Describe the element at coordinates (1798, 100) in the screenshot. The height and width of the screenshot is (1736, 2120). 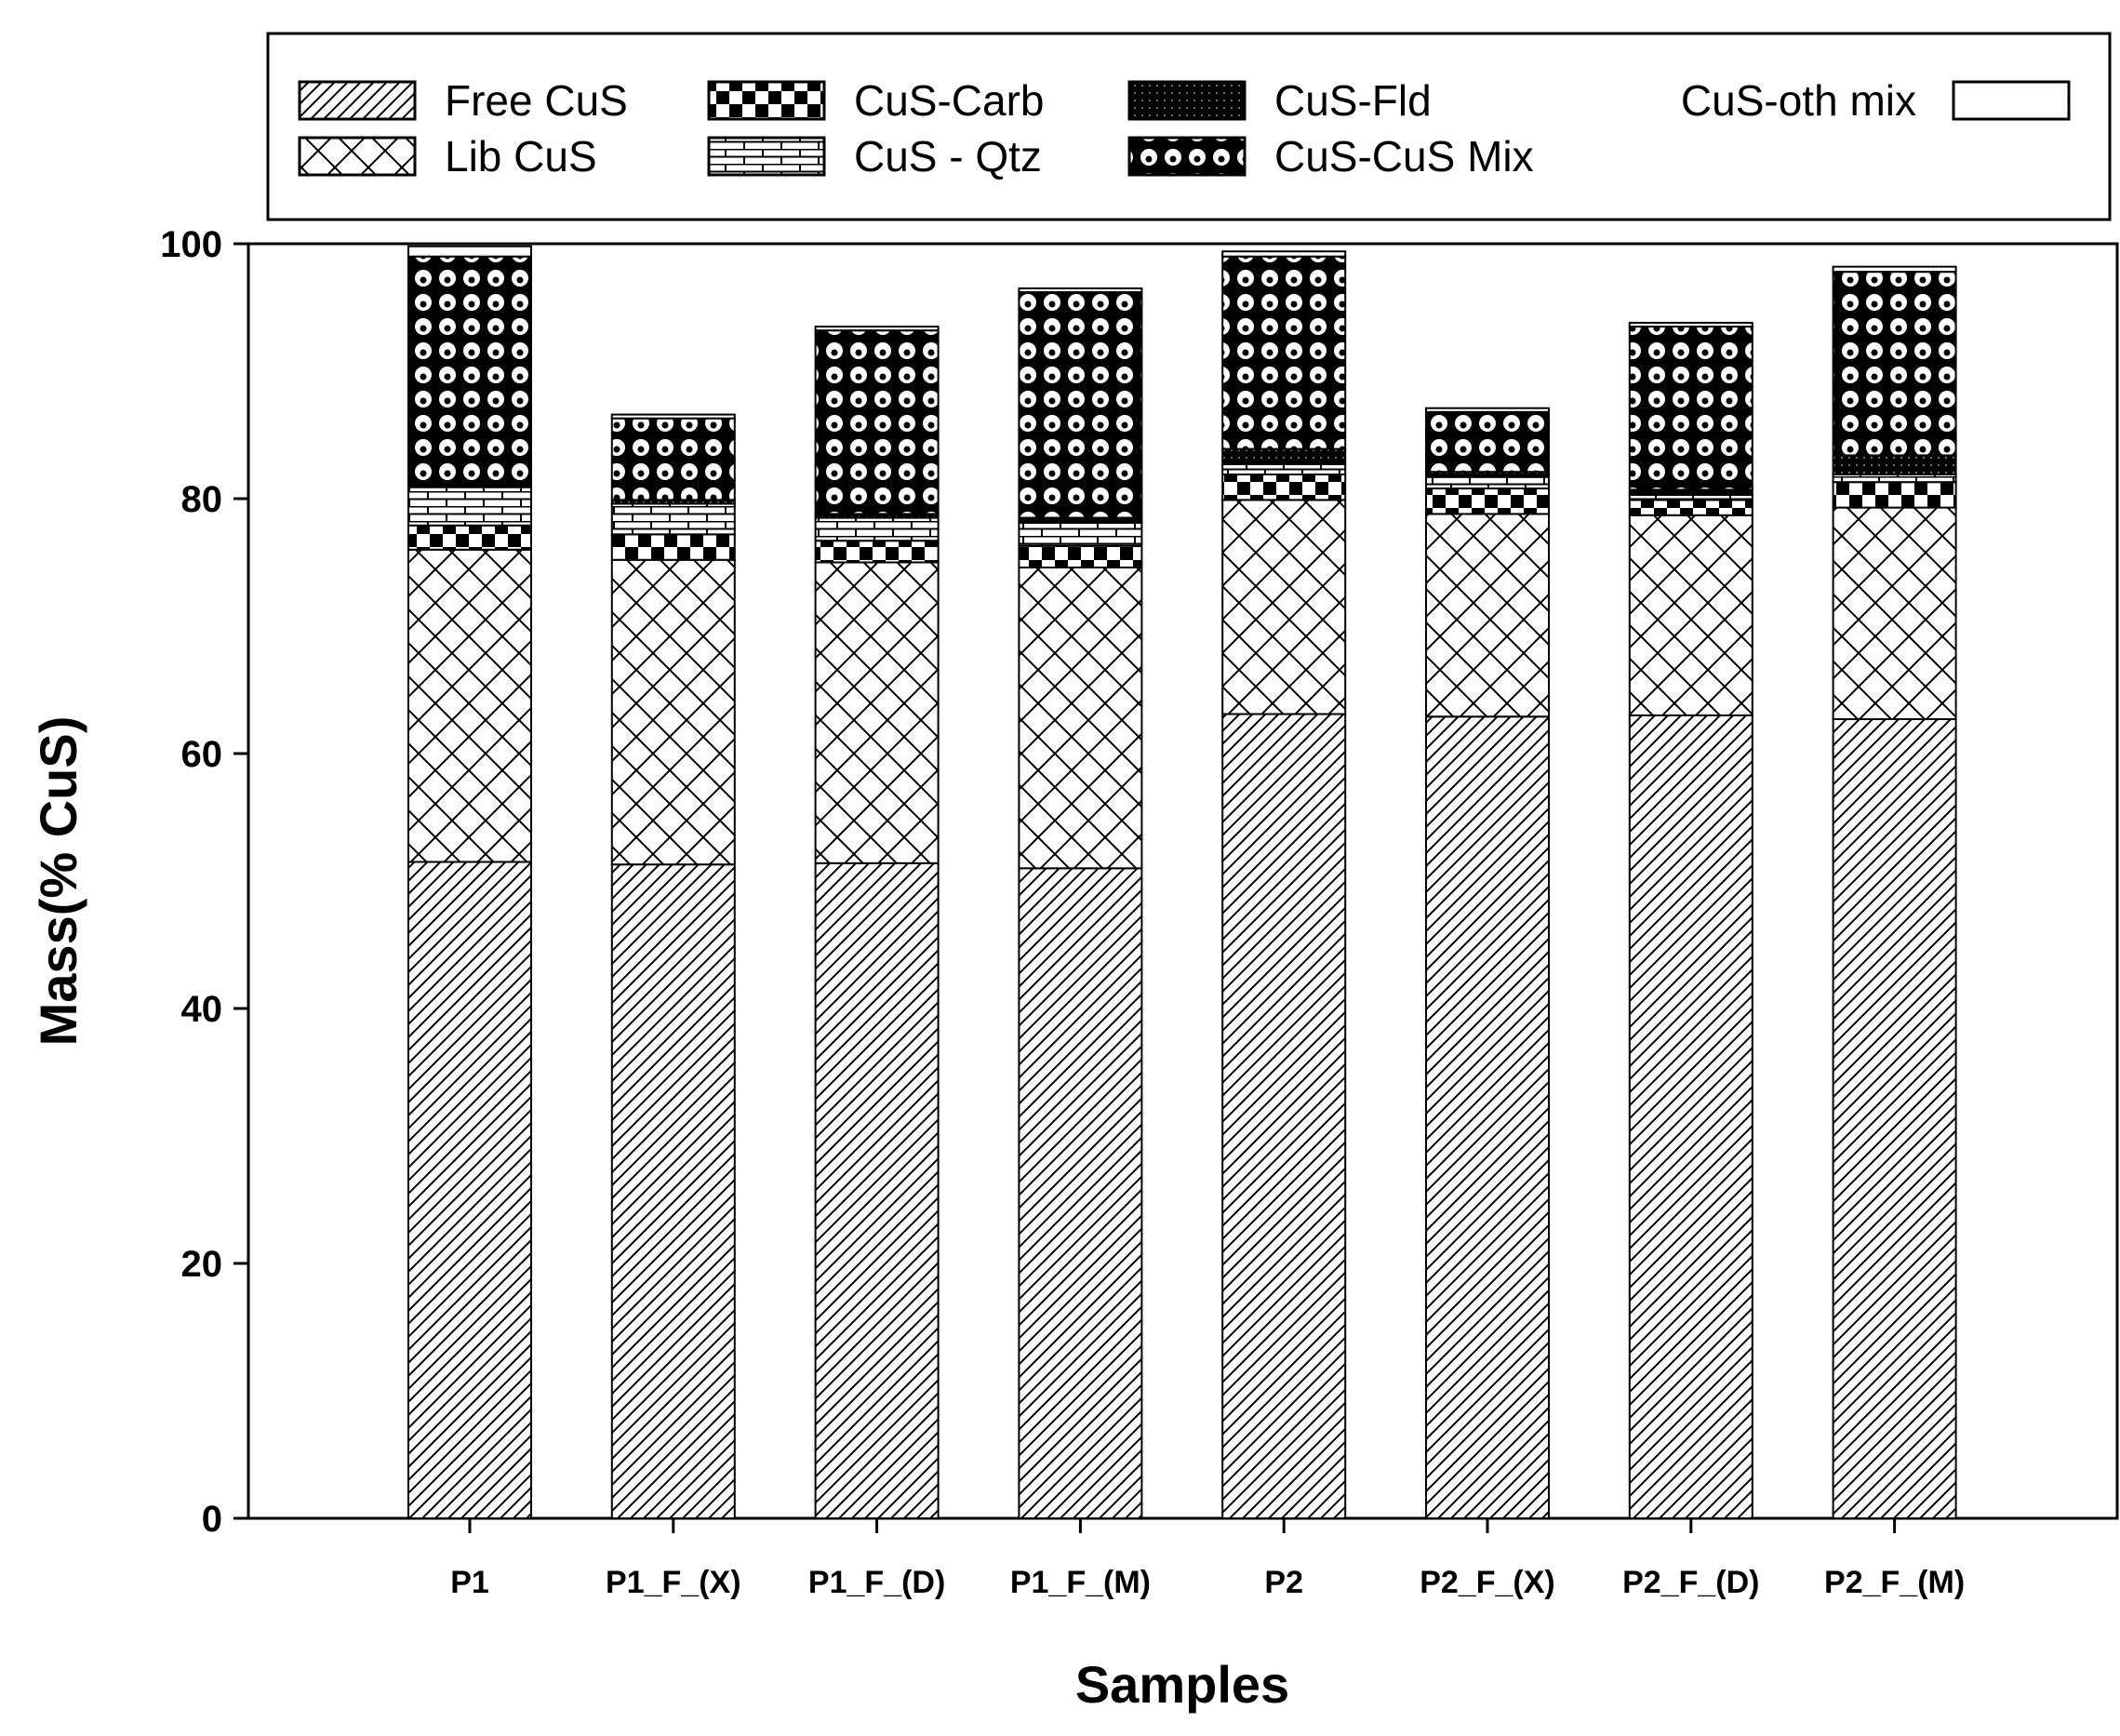
I see `legend-label: CuS-oth mix` at that location.